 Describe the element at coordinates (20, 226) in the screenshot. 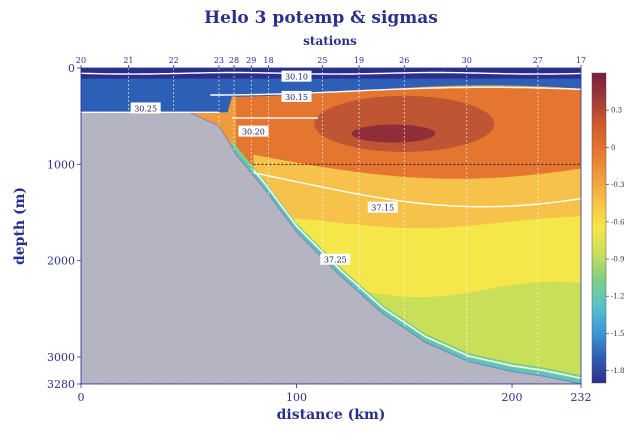

I see `y-axis-label: depth (m)` at that location.